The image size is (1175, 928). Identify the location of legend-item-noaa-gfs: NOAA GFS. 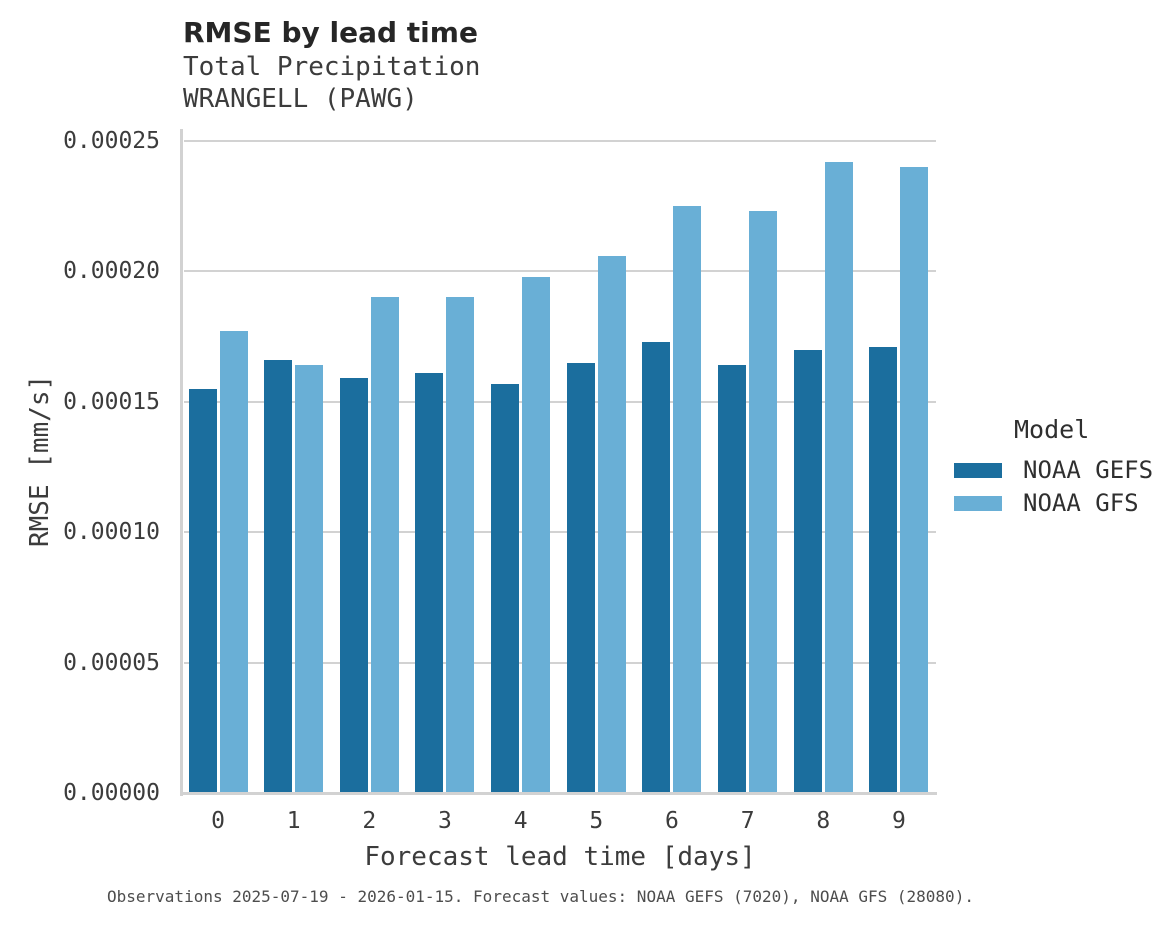
(1061, 503).